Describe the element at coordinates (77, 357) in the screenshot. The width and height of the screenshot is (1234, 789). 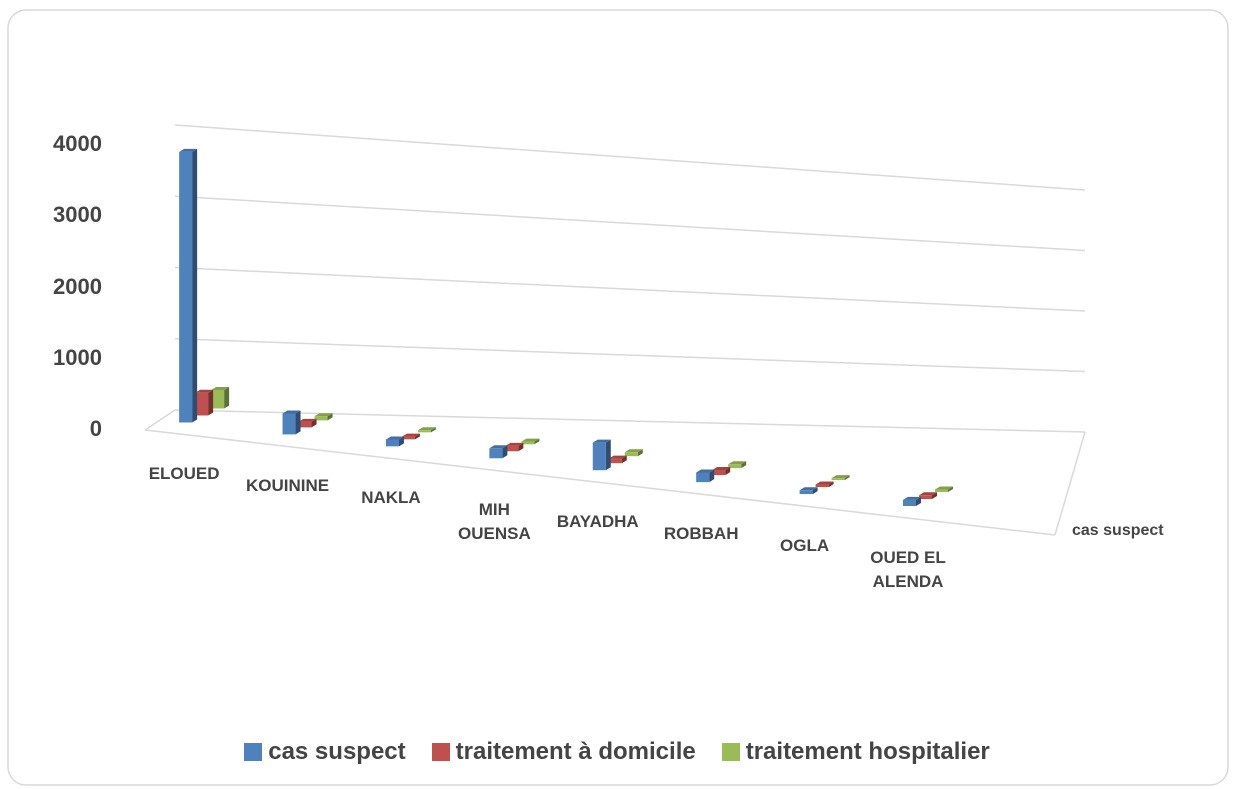
I see `y-tick-label: 1000` at that location.